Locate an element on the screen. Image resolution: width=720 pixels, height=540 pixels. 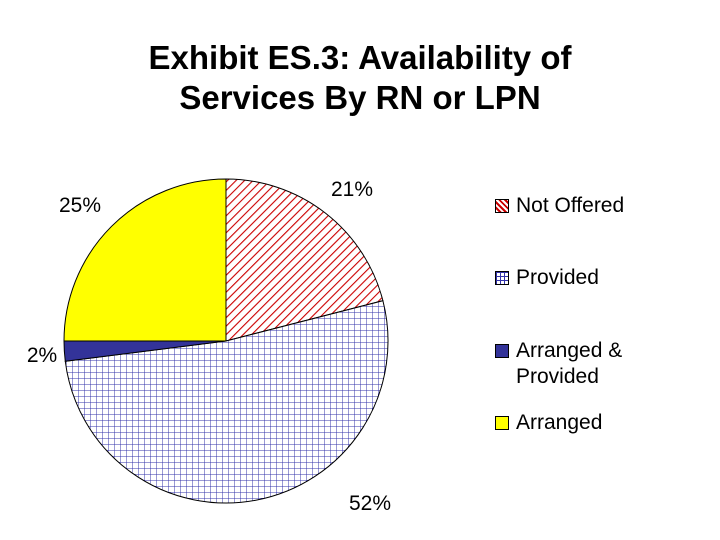
data-label-arranged: 25% is located at coordinates (80, 205).